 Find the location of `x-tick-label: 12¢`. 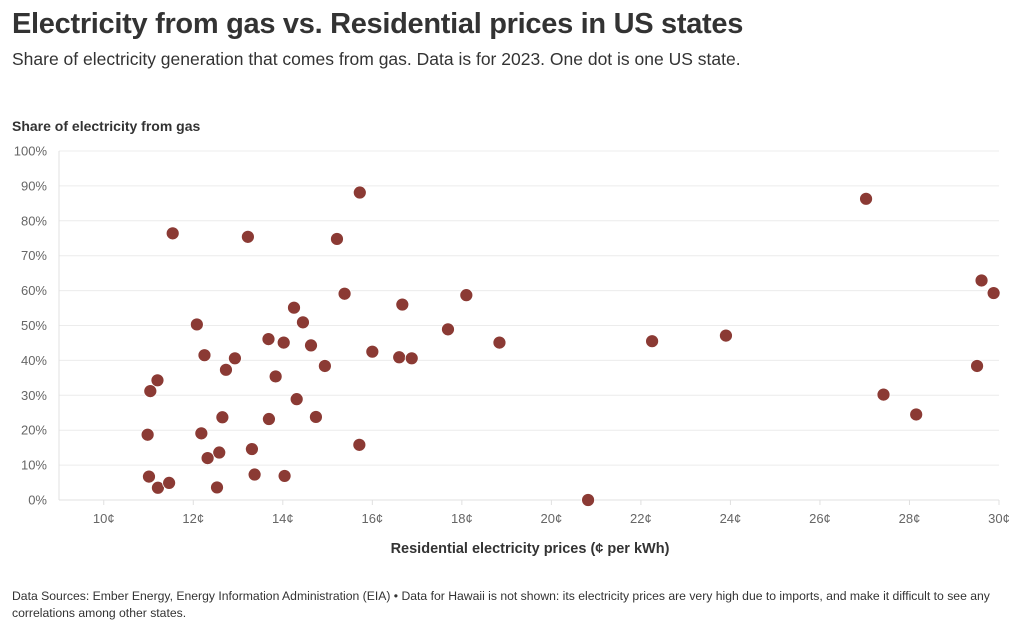

x-tick-label: 12¢ is located at coordinates (193, 518).